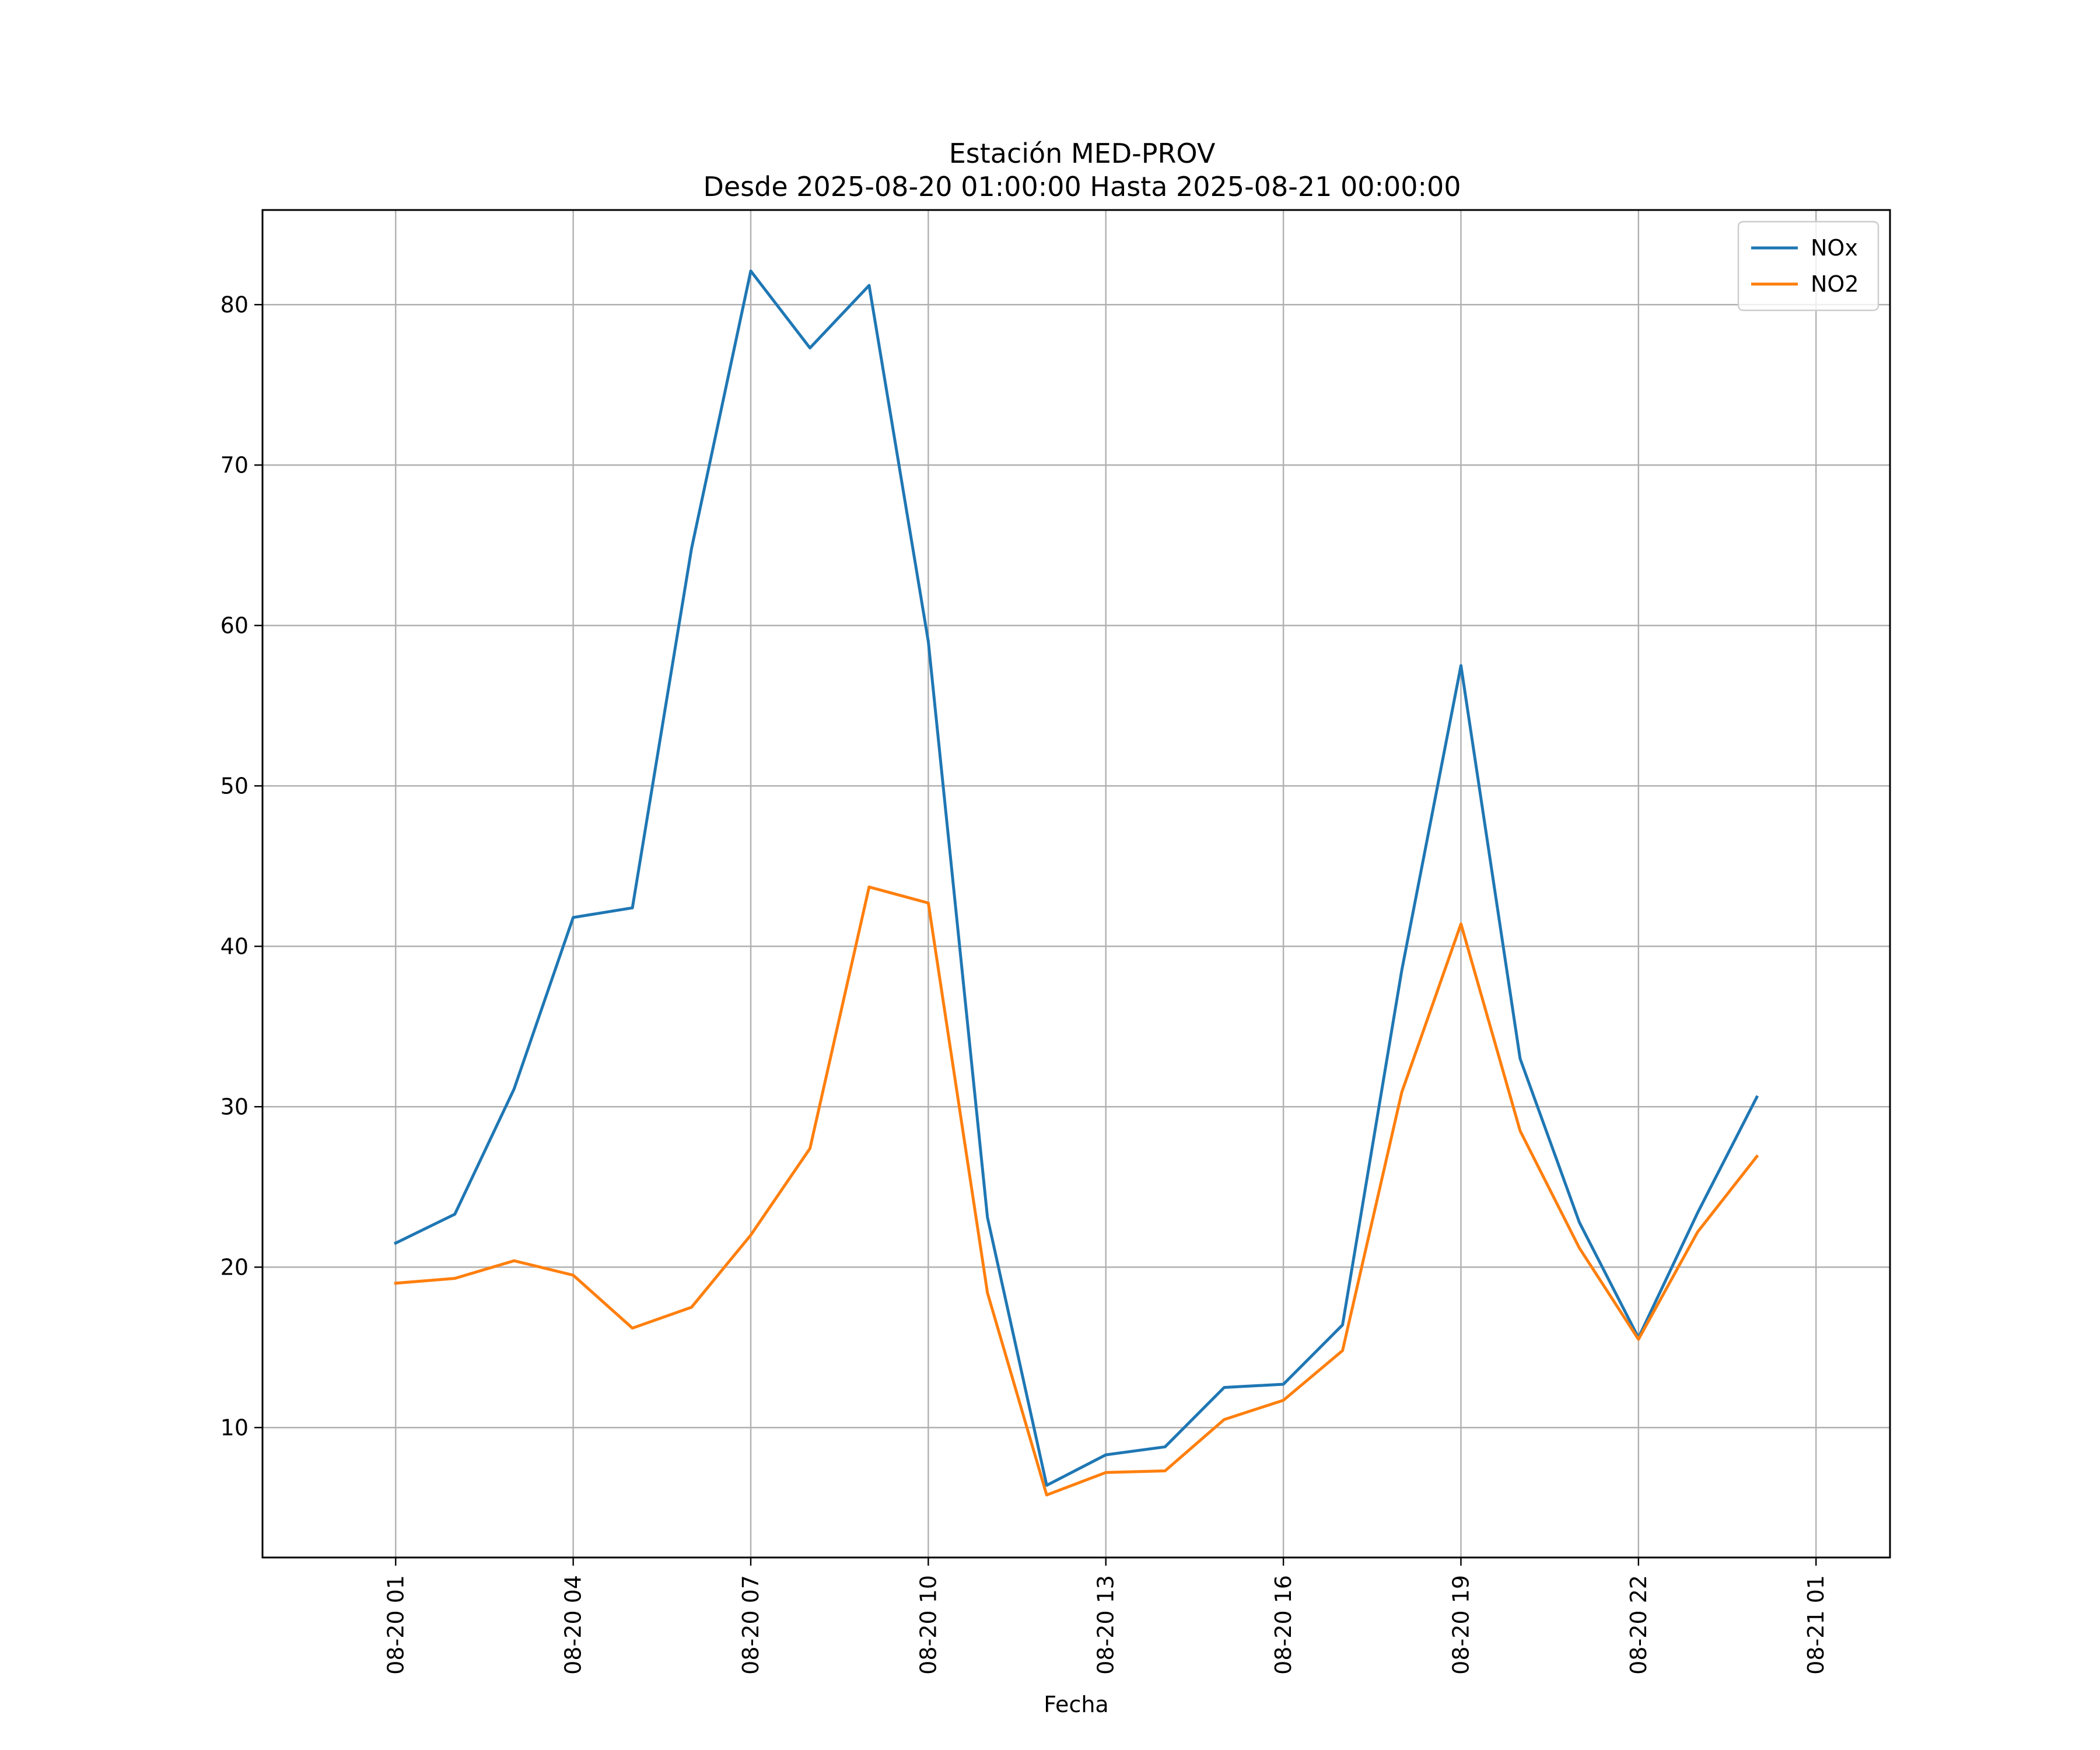 The width and height of the screenshot is (2100, 1750). What do you see at coordinates (1082, 153) in the screenshot?
I see `chart-title: Estación MED-PROV` at bounding box center [1082, 153].